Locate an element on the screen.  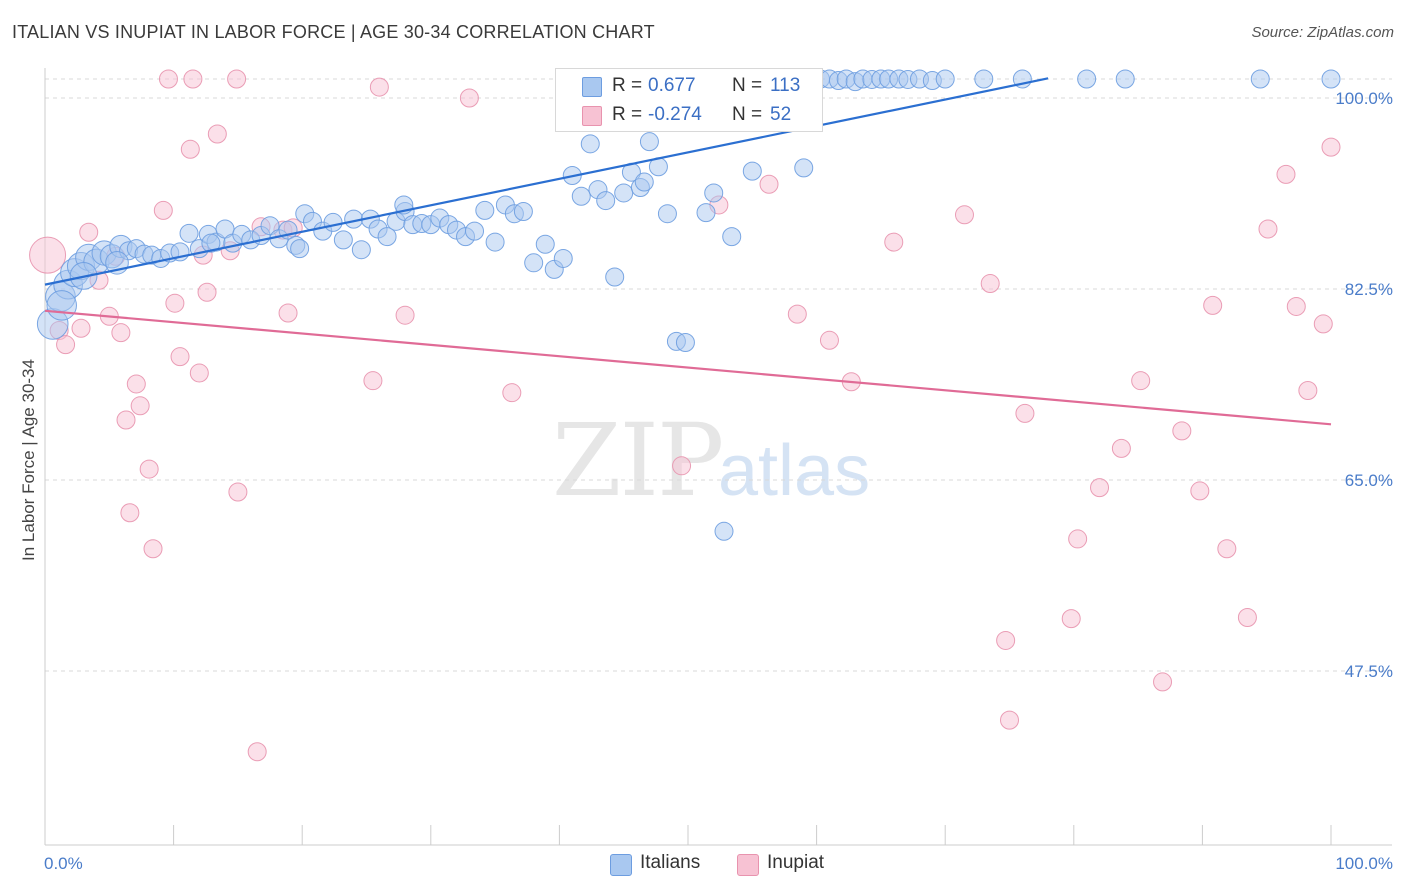
italians-legend-swatch is located at coordinates (621, 865).